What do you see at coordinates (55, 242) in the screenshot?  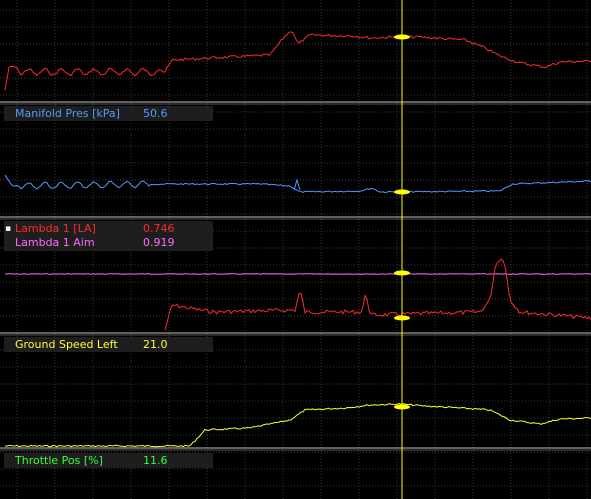 I see `lambda-1-aim-label: Lambda 1 Aim` at bounding box center [55, 242].